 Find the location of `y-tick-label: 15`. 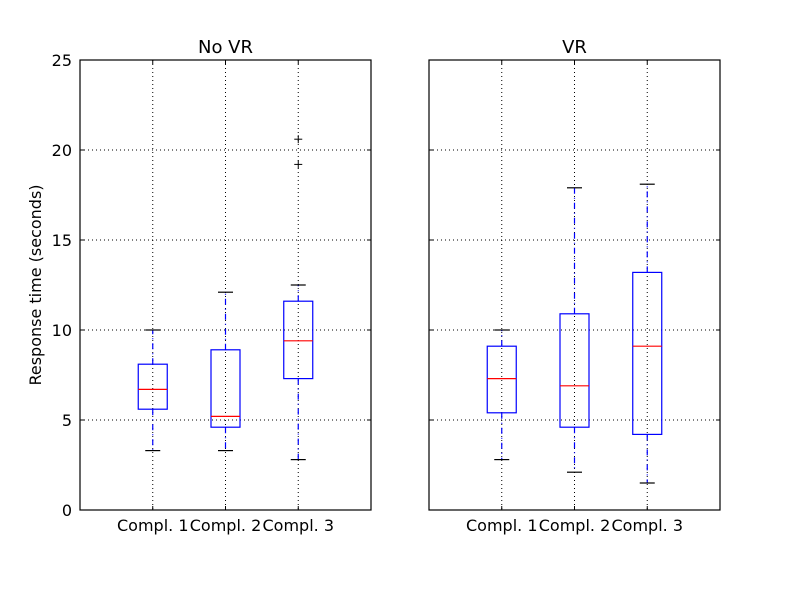

y-tick-label: 15 is located at coordinates (62, 240).